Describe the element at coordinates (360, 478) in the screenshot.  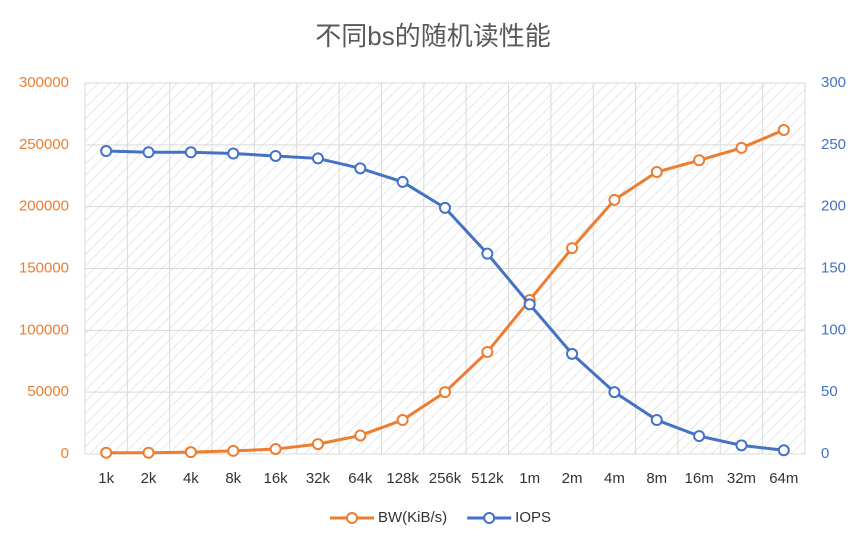
I see `x-tick-label: 64k` at that location.